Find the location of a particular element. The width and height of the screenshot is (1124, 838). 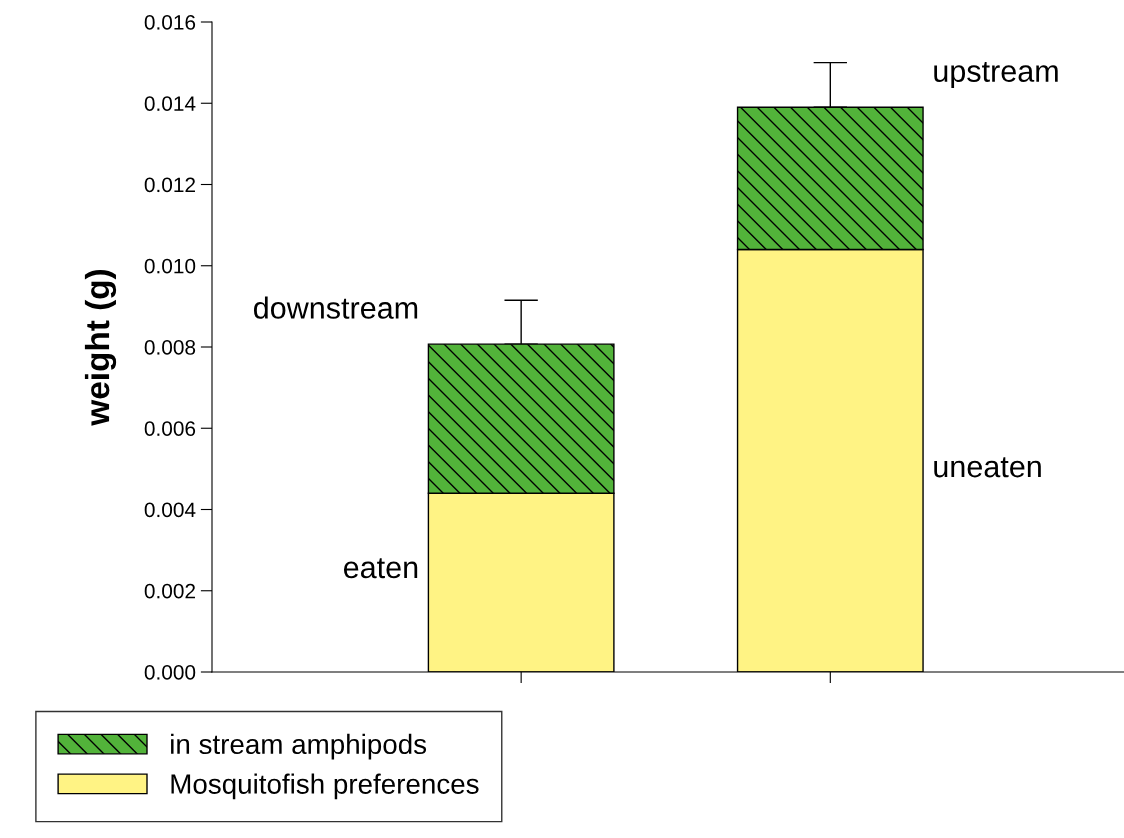

y-tick-label: 0.000 is located at coordinates (170, 672).